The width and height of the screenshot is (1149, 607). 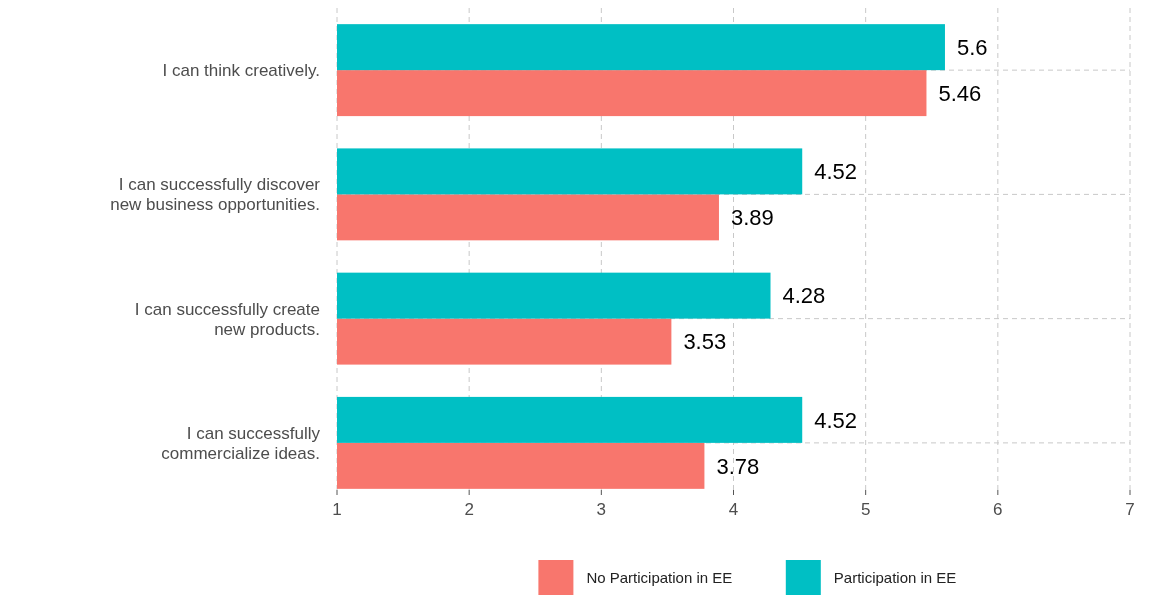 I want to click on data-label: 3.89, so click(x=752, y=218).